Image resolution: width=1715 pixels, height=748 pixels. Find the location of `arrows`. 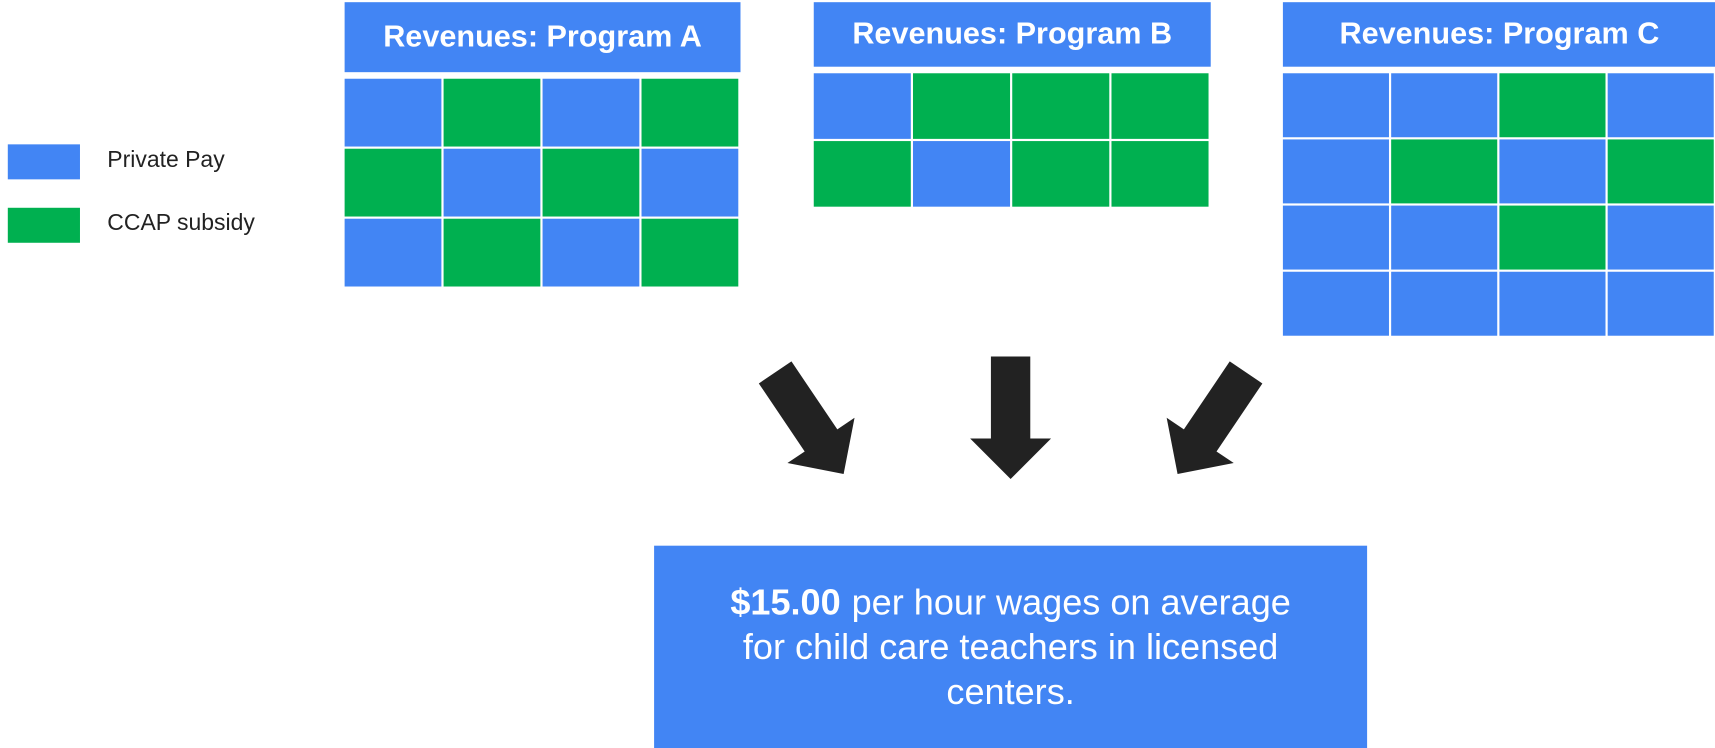

arrows is located at coordinates (1010, 417).